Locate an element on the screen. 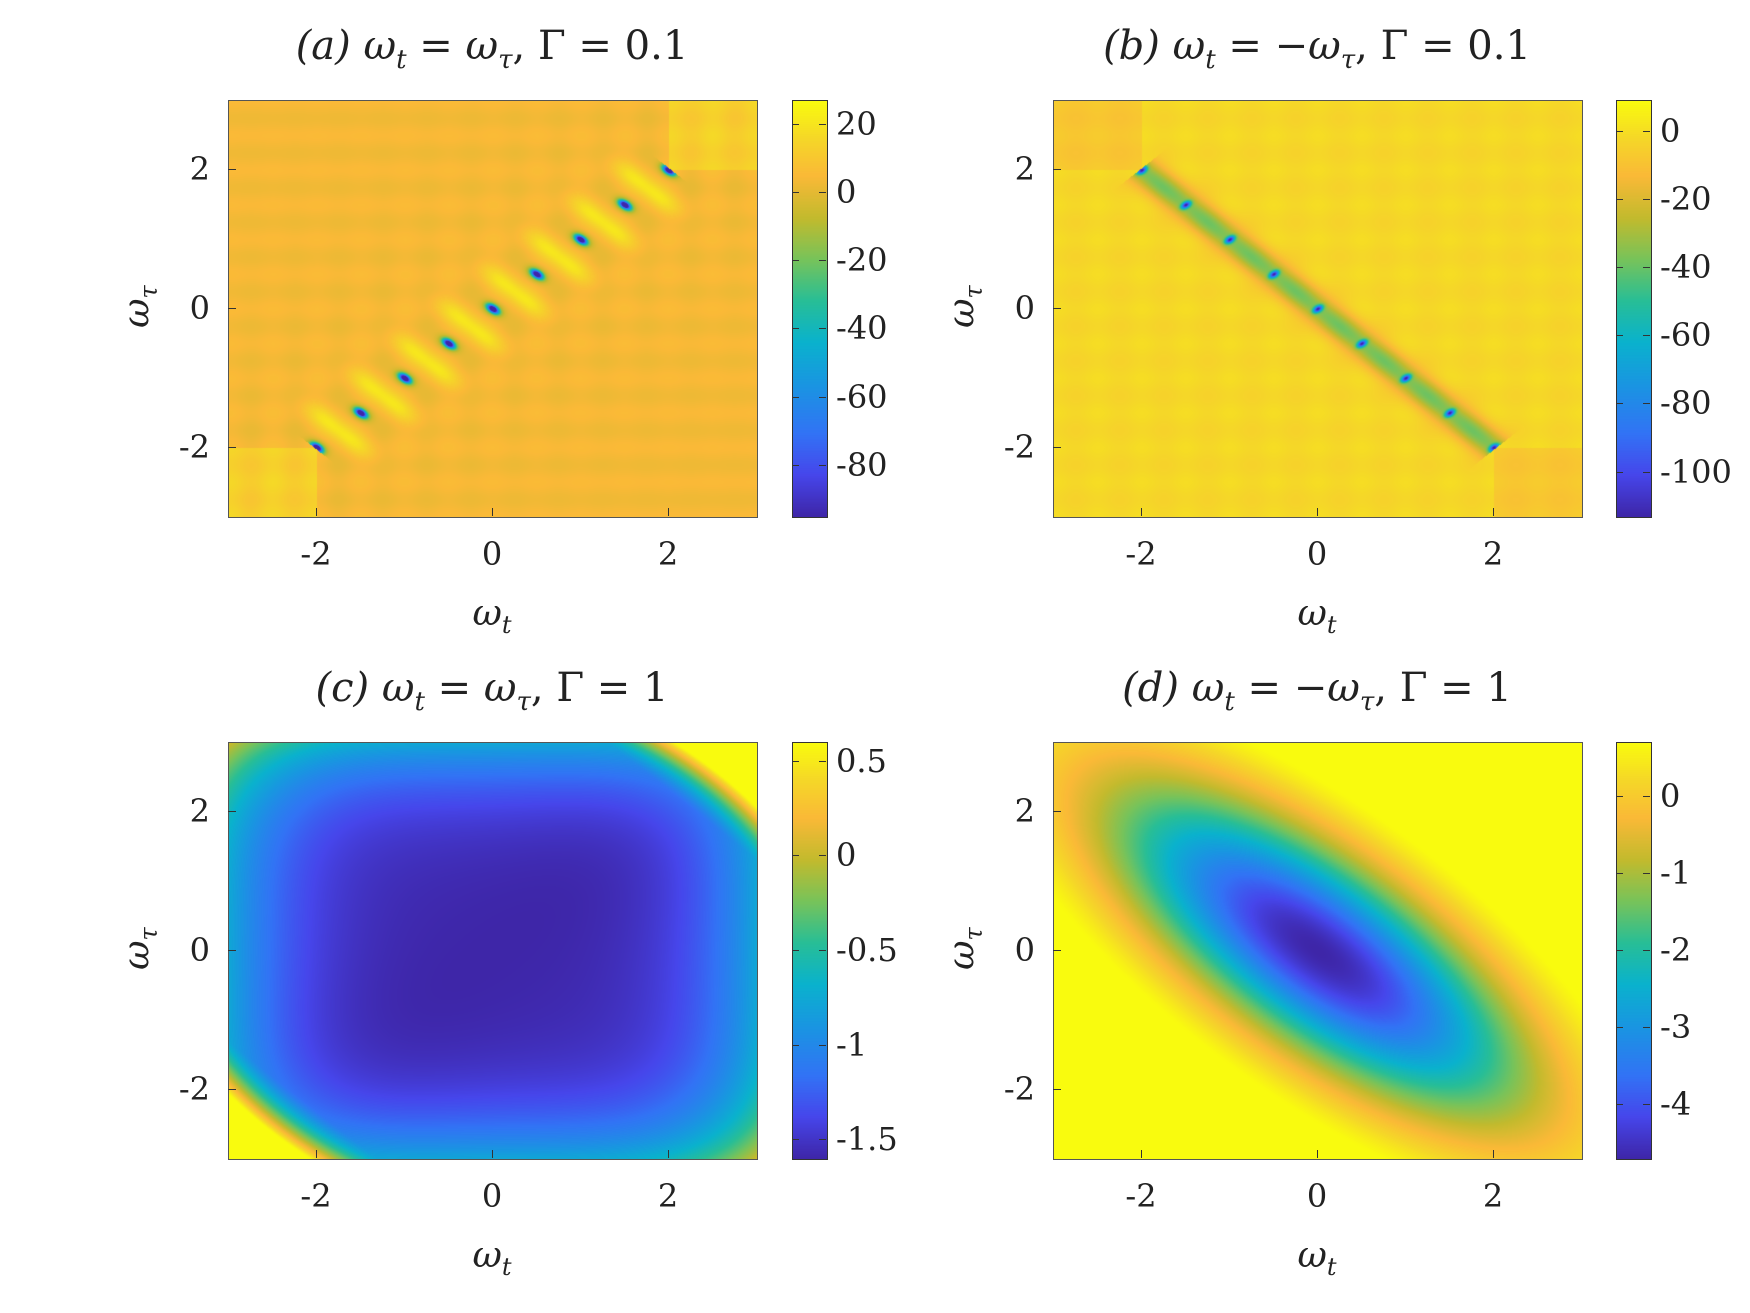 The height and width of the screenshot is (1313, 1750). colorbar-tick-label: -100 is located at coordinates (1696, 471).